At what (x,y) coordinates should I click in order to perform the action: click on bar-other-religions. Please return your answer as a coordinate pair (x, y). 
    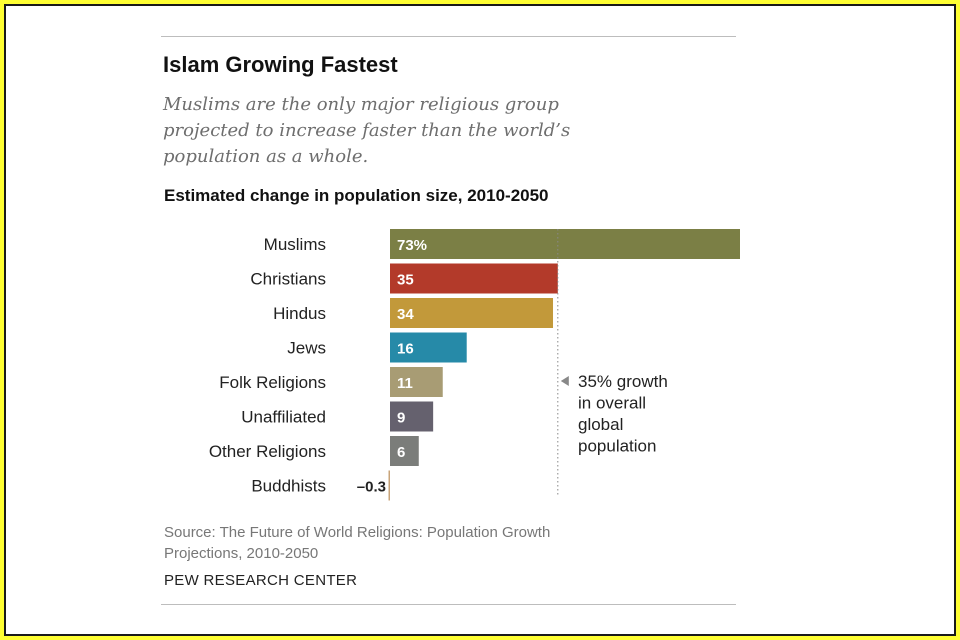
    Looking at the image, I should click on (404, 451).